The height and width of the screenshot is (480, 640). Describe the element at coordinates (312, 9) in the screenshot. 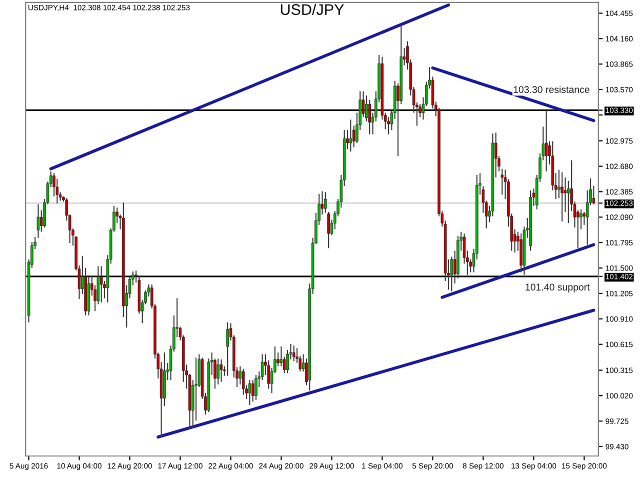

I see `chart-title: USD/JPY` at that location.